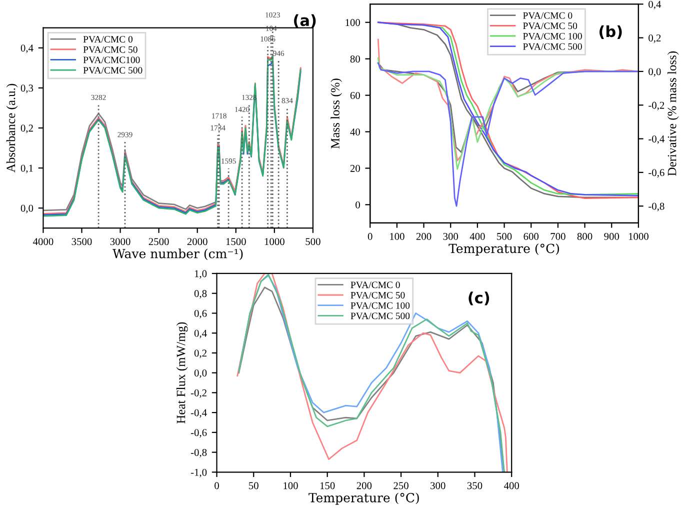 The width and height of the screenshot is (697, 516). What do you see at coordinates (656, 106) in the screenshot?
I see `y2-tick-label: -0,2` at bounding box center [656, 106].